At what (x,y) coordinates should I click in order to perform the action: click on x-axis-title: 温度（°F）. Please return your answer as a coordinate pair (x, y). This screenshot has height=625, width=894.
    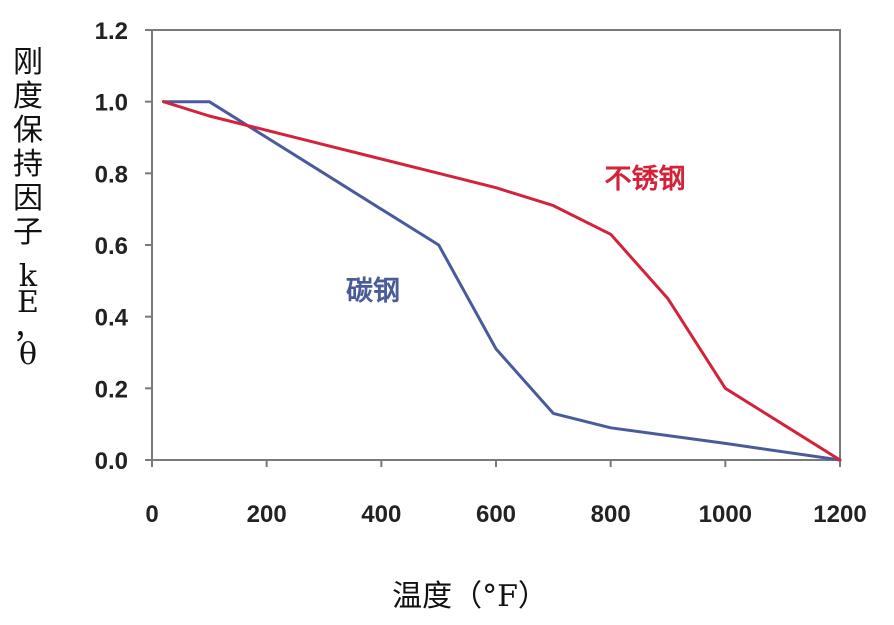
    Looking at the image, I should click on (470, 596).